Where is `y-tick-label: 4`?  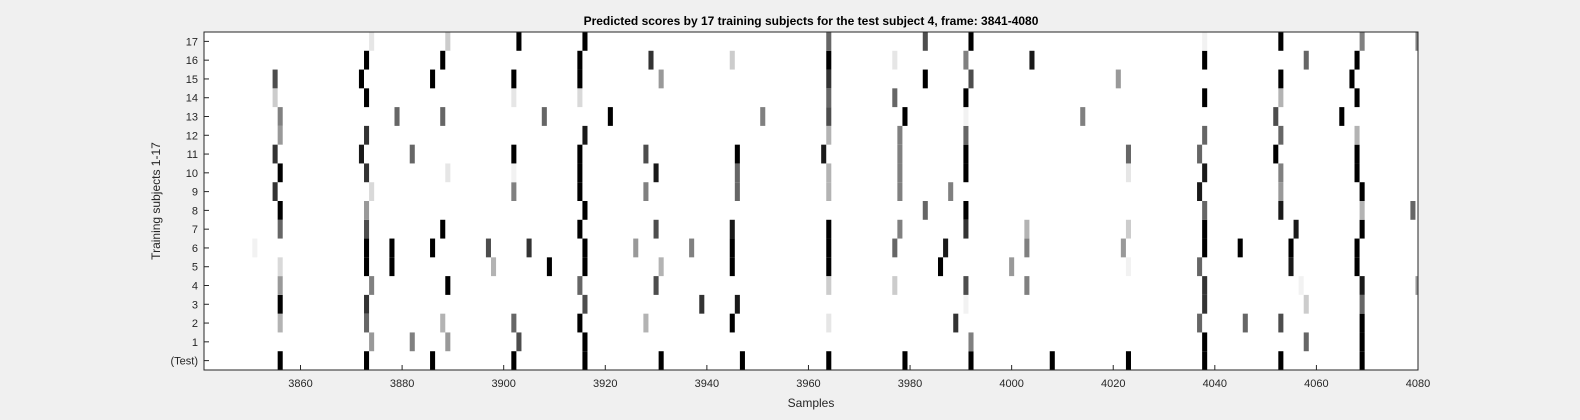
y-tick-label: 4 is located at coordinates (195, 287).